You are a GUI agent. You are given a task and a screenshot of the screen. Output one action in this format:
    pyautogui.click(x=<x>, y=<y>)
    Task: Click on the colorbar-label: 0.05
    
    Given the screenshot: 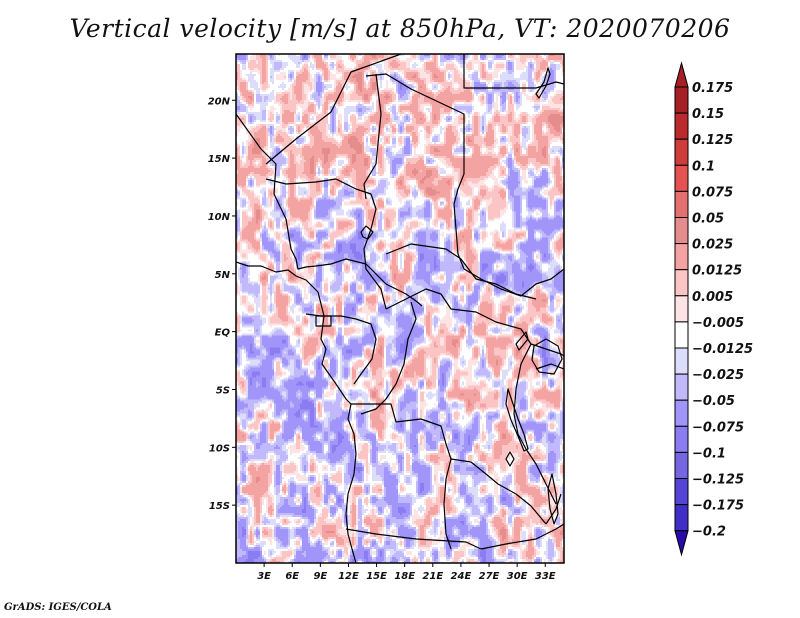 What is the action you would take?
    pyautogui.click(x=708, y=219)
    